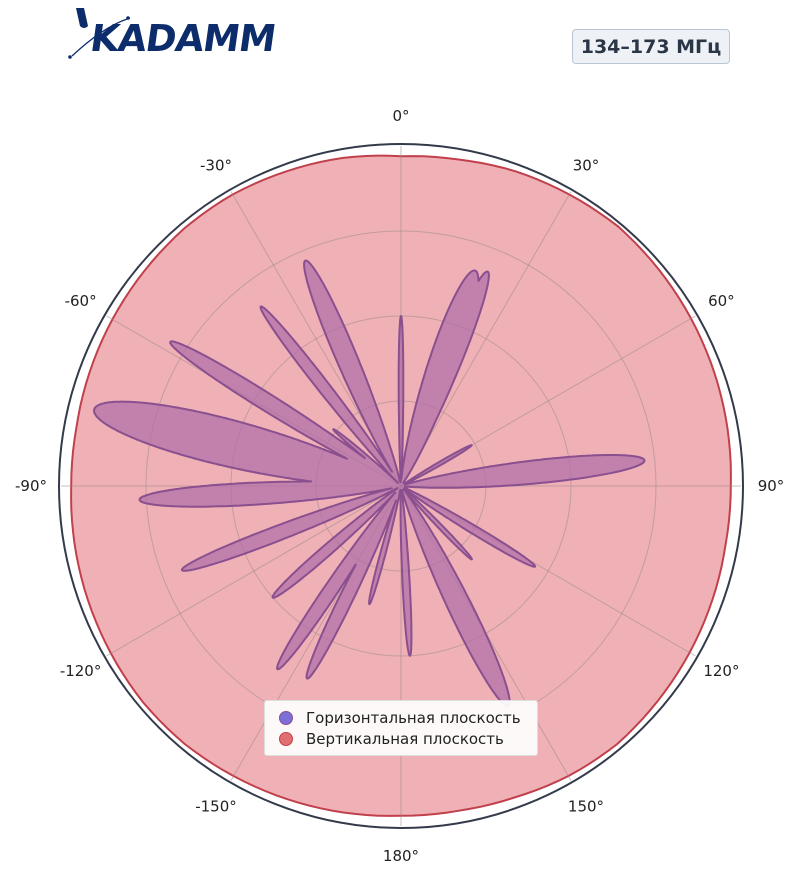 The image size is (800, 878). I want to click on kadamm-logo-icon, so click(99, 33).